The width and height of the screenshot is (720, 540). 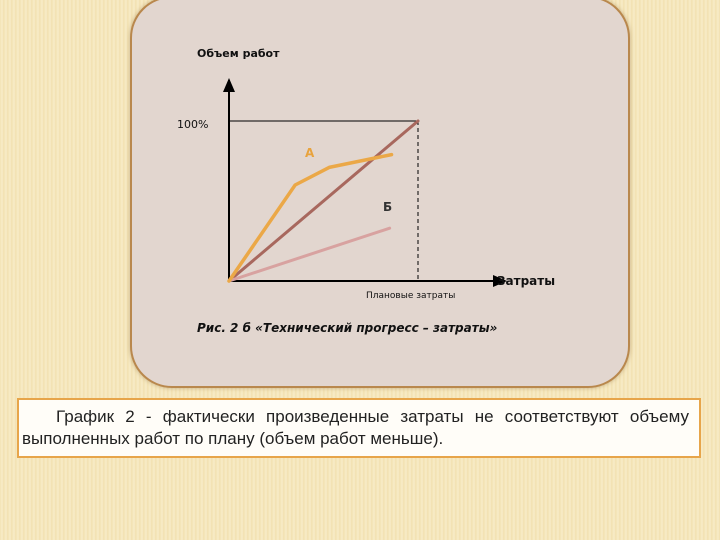 What do you see at coordinates (411, 296) in the screenshot?
I see `plan-cost-label: Плановые затраты` at bounding box center [411, 296].